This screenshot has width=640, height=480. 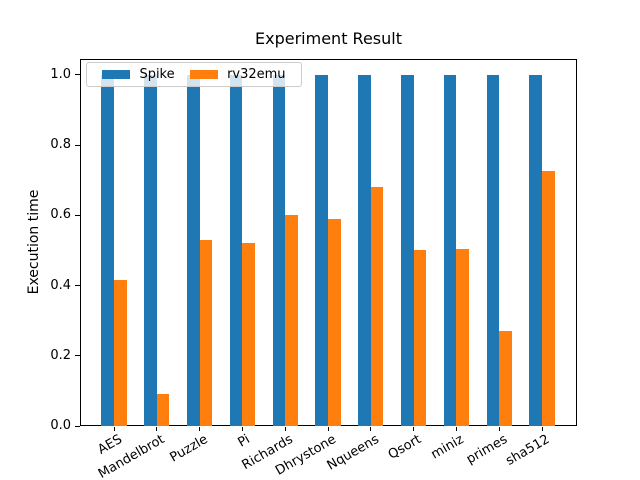 I want to click on legend-swatch-rv32emu-icon, so click(x=204, y=74).